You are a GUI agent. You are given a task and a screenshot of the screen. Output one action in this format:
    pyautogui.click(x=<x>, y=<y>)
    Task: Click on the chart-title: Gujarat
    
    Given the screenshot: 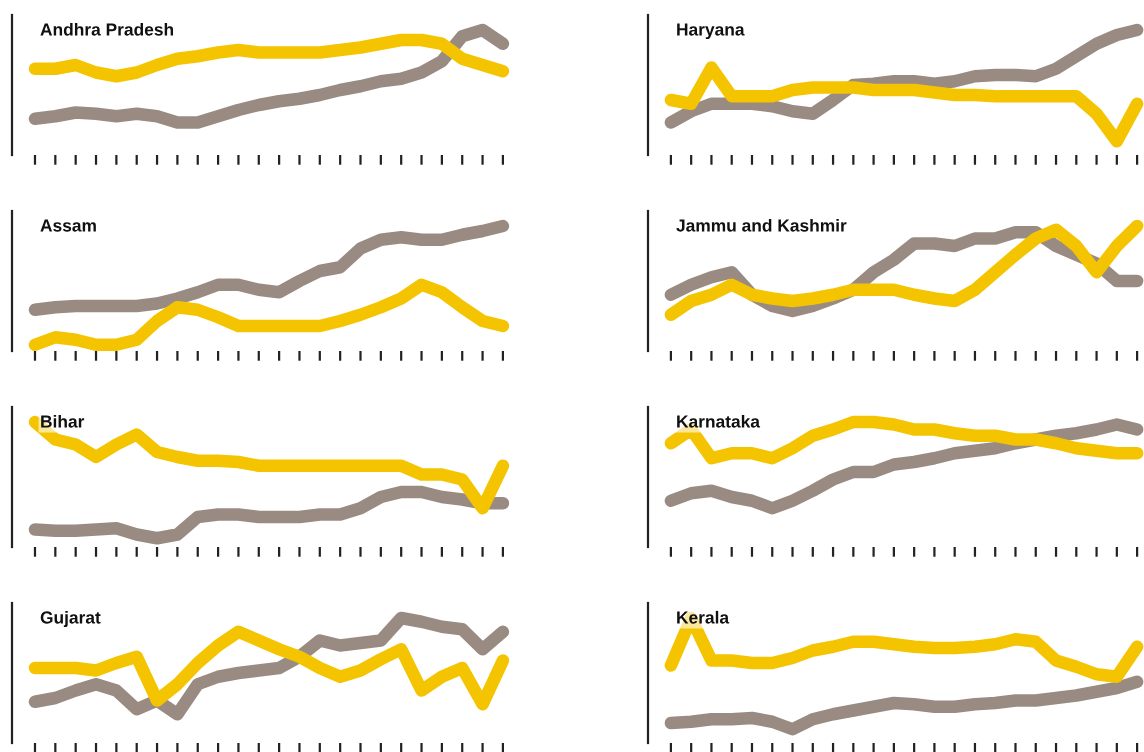 What is the action you would take?
    pyautogui.click(x=70, y=619)
    